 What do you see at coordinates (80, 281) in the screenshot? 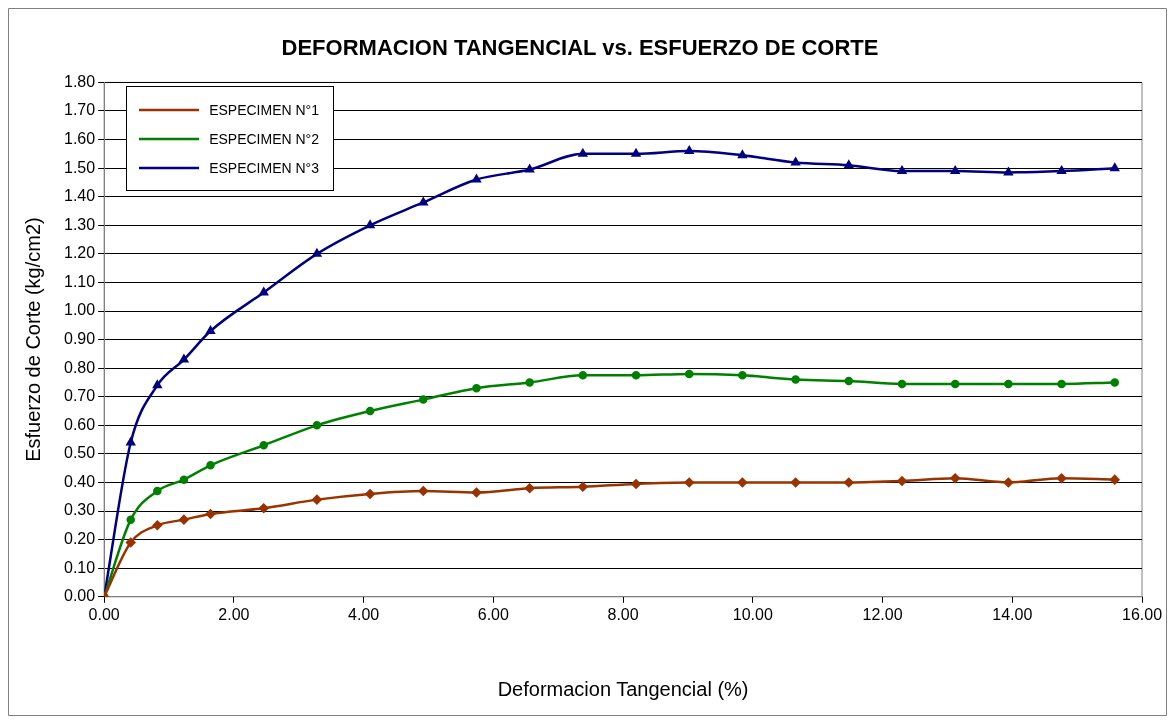
I see `y-tick-label: 1.10` at bounding box center [80, 281].